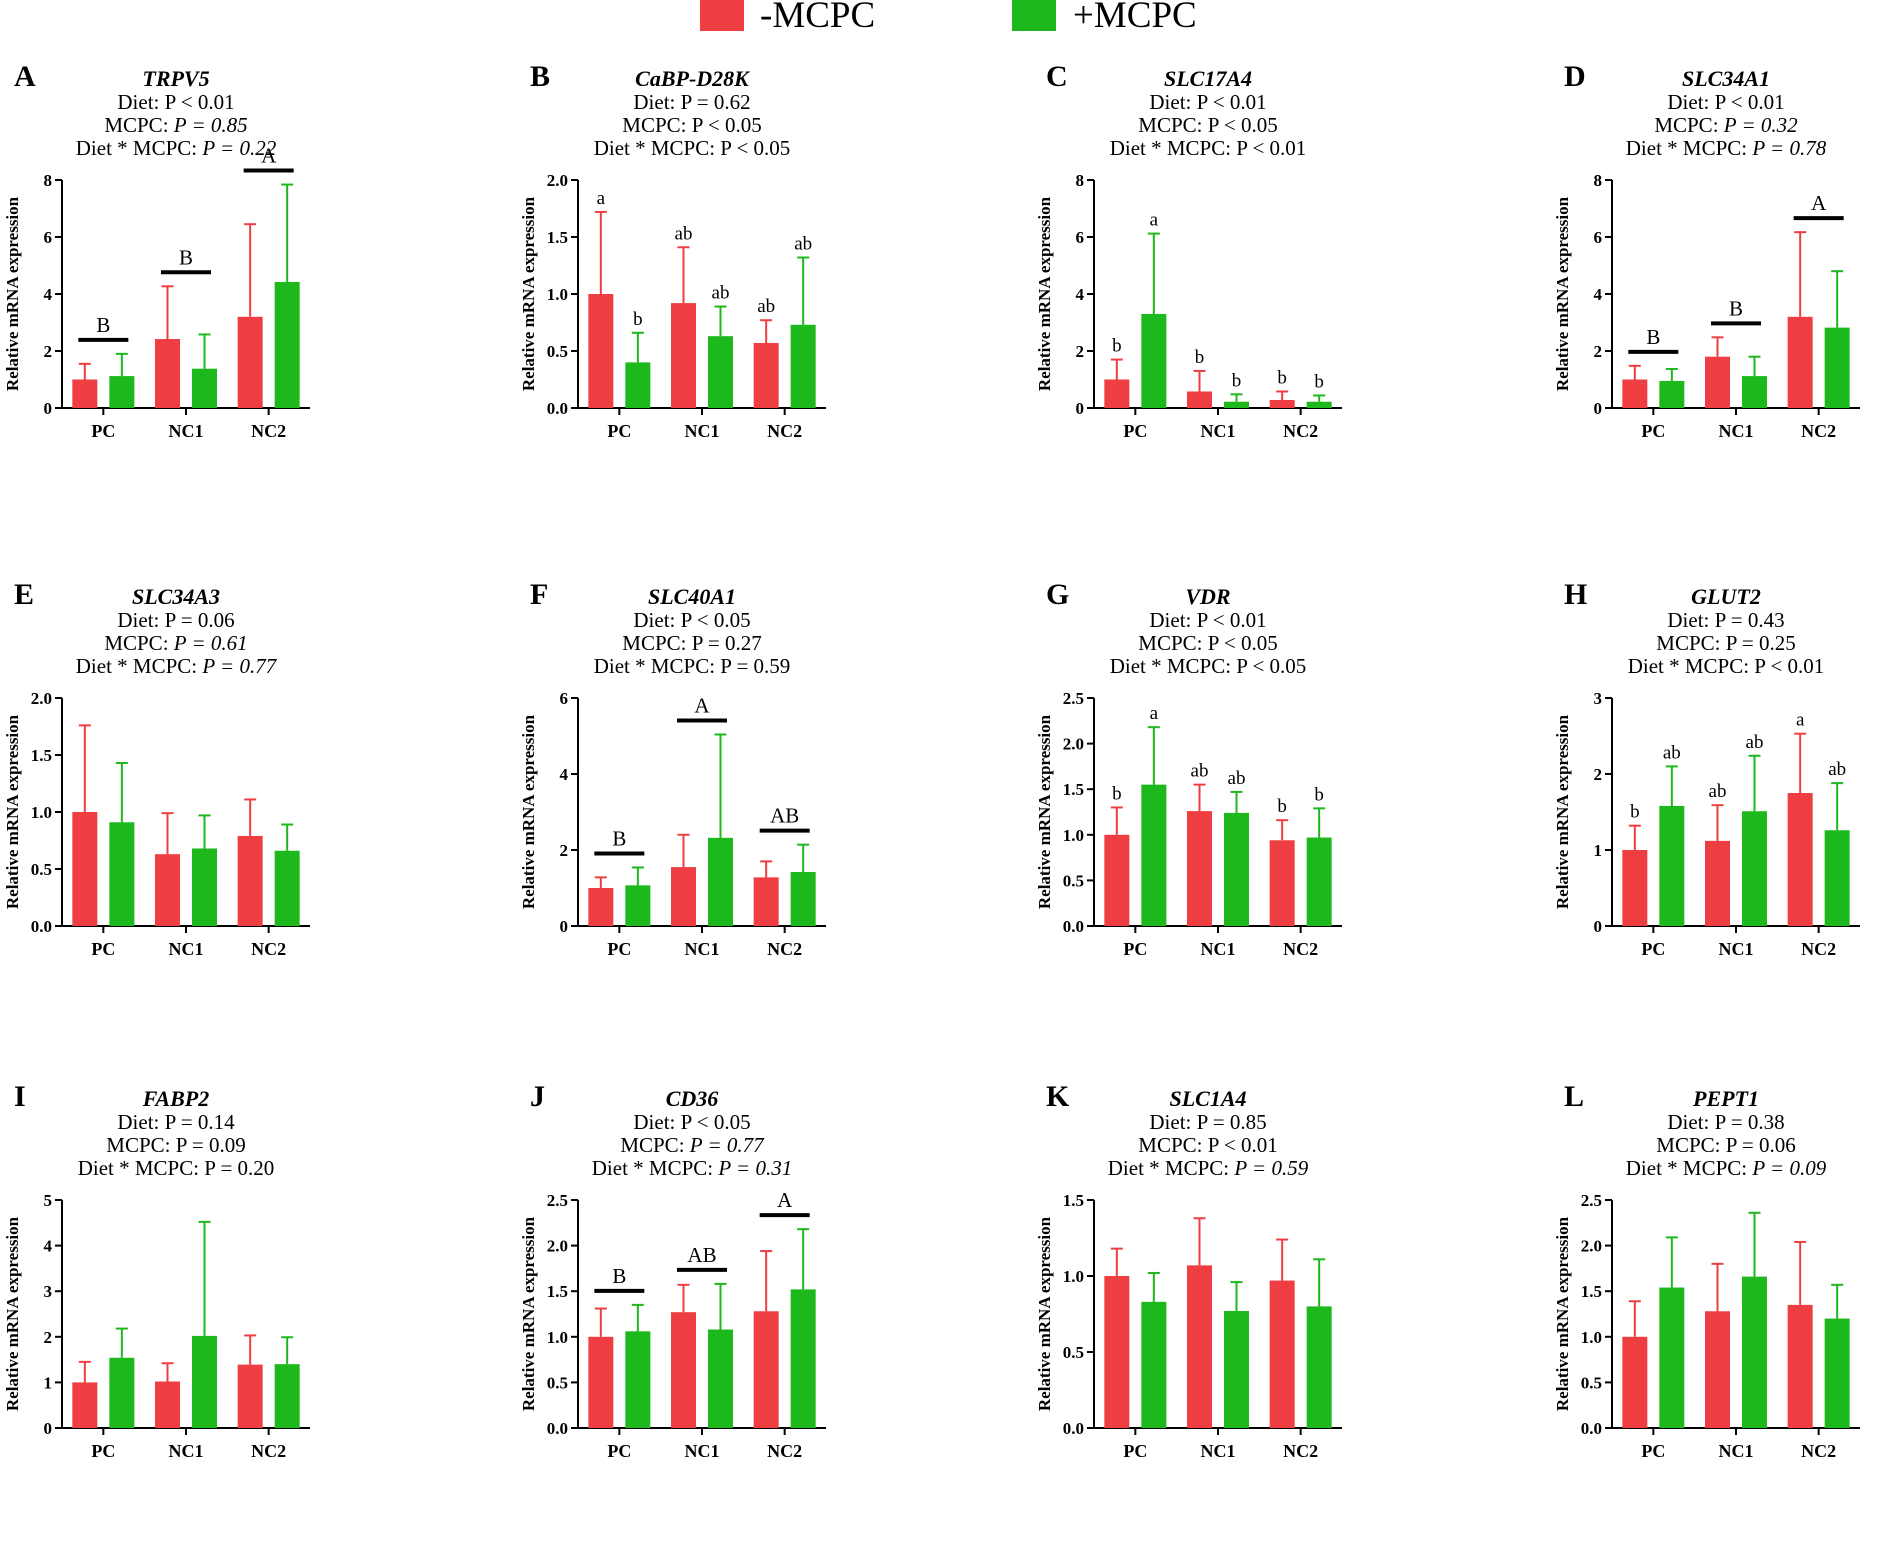 Image resolution: width=1904 pixels, height=1555 pixels. I want to click on gene-title-c: SLC17A4, so click(1208, 78).